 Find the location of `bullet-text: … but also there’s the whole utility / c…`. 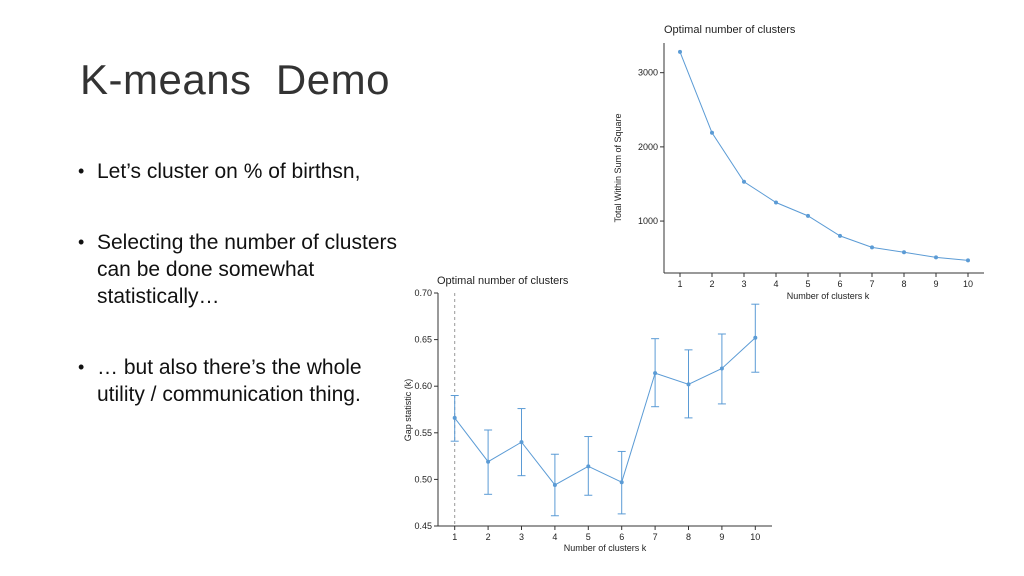

bullet-text: … but also there’s the whole utility / c… is located at coordinates (229, 381).